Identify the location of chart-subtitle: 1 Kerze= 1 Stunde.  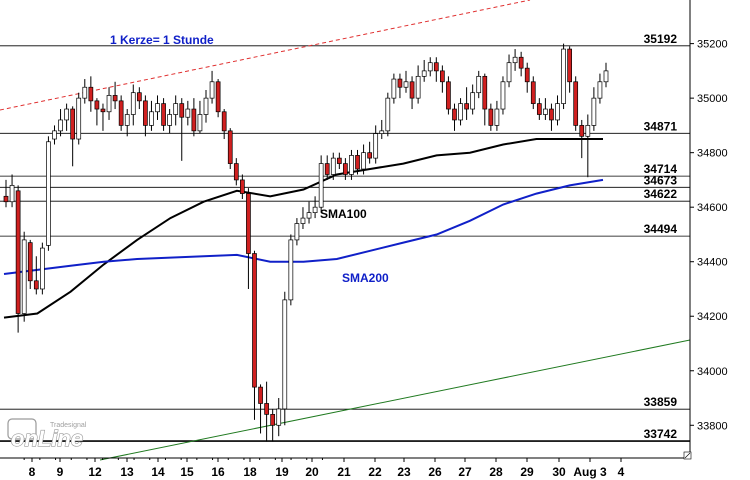
(162, 40).